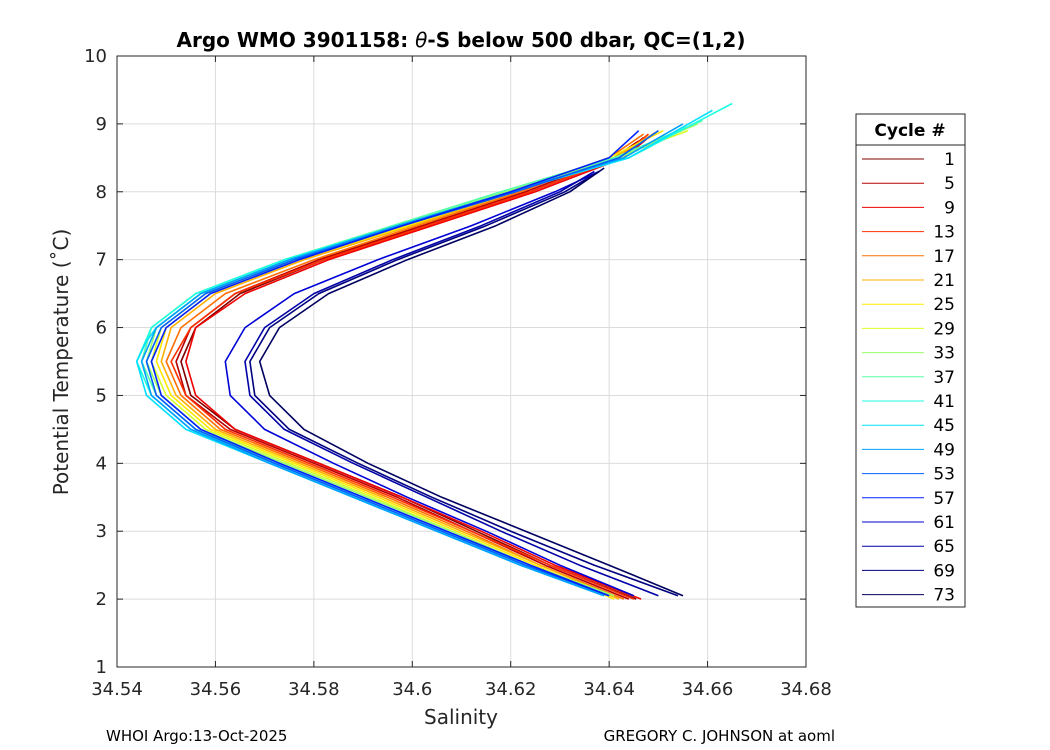 Image resolution: width=1050 pixels, height=750 pixels. Describe the element at coordinates (101, 260) in the screenshot. I see `y-tick-label: 7` at that location.